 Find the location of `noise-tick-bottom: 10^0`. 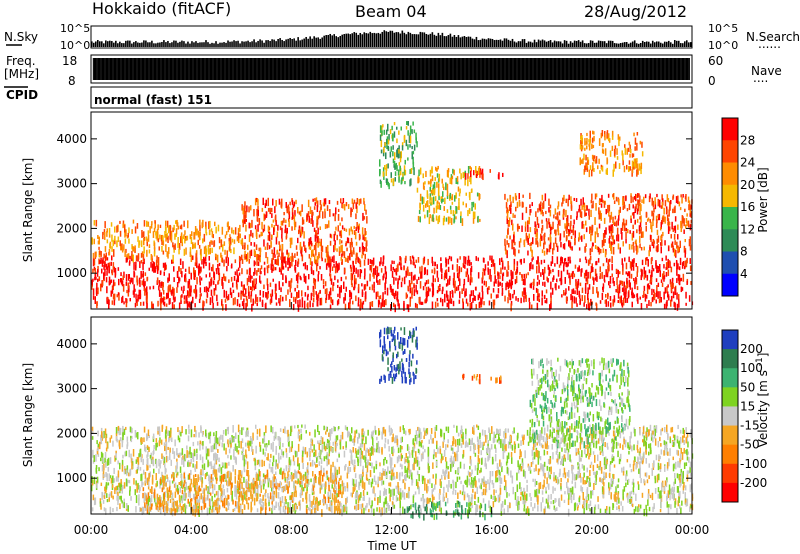

noise-tick-bottom: 10^0 is located at coordinates (75, 45).